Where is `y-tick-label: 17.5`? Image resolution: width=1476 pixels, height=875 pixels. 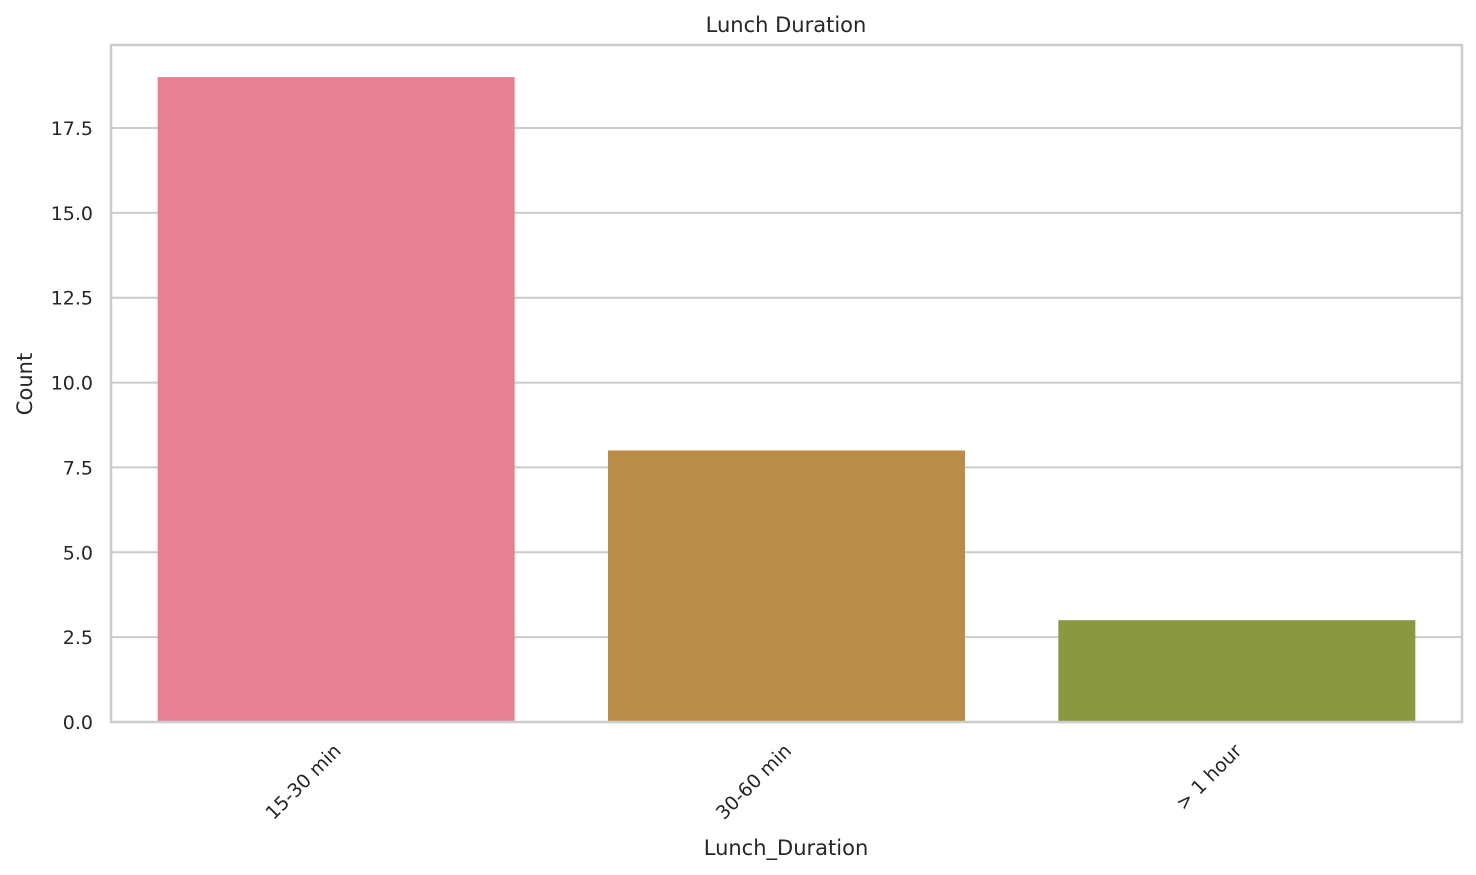 y-tick-label: 17.5 is located at coordinates (72, 129).